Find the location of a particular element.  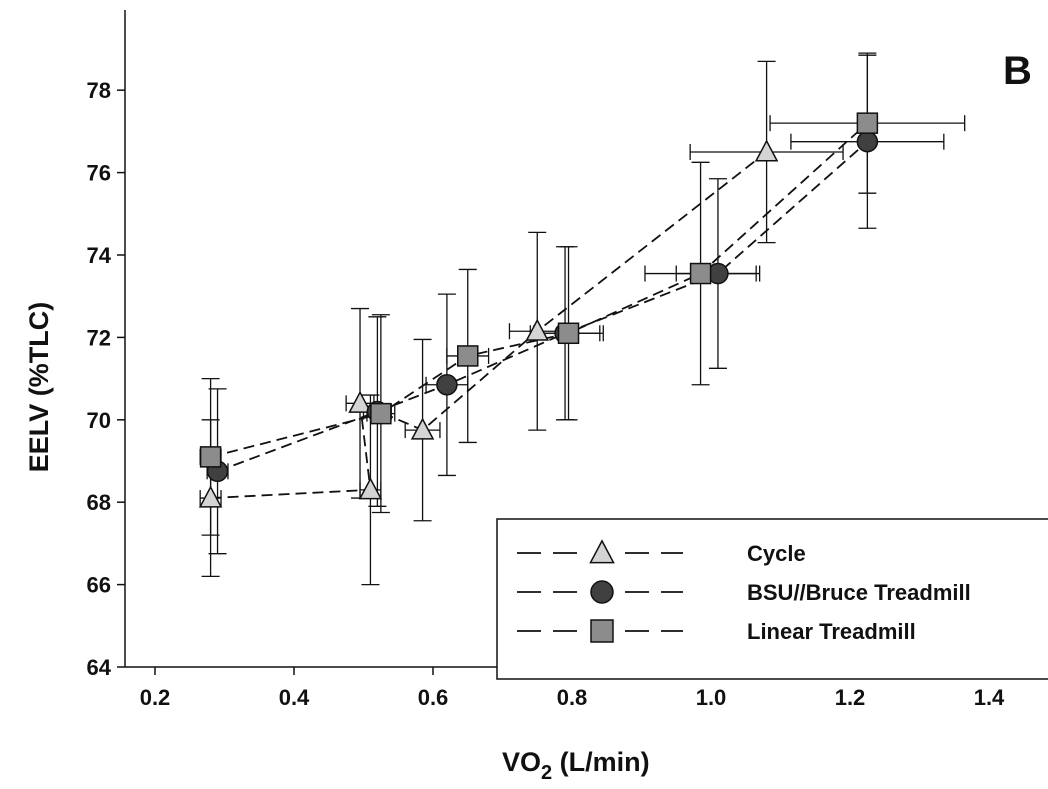

y-tick-label: 66 is located at coordinates (99, 585).